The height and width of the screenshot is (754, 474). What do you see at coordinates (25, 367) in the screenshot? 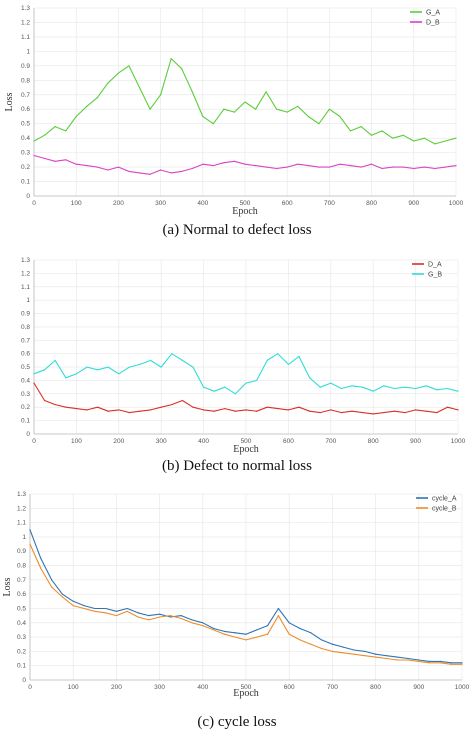
I see `y-tick-label: 0.5` at bounding box center [25, 367].